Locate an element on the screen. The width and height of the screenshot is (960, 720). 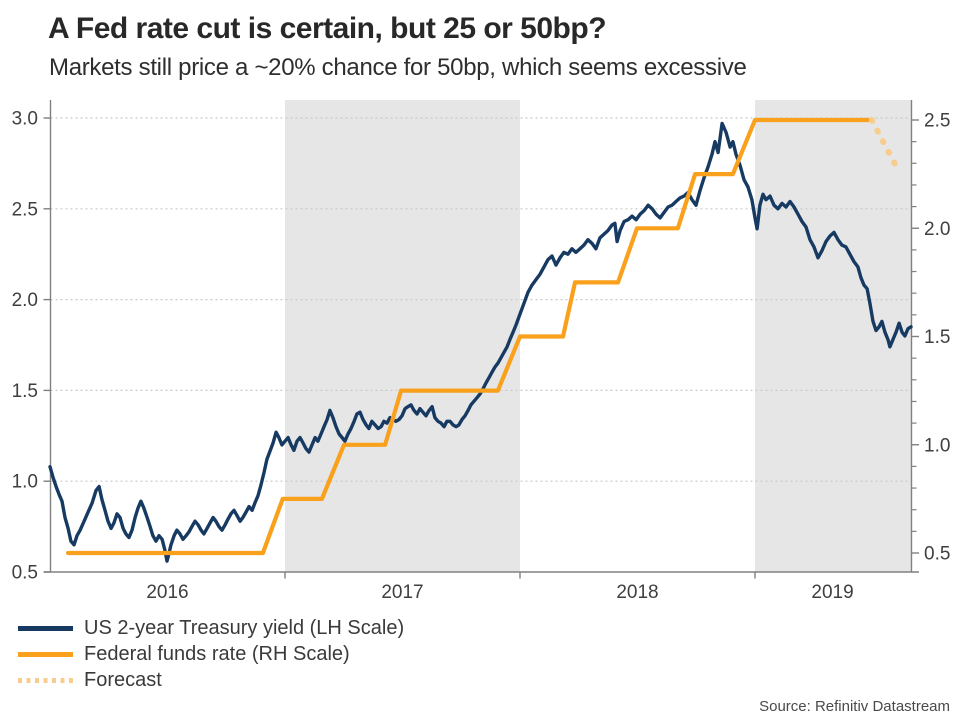
x-axis-year-label: 2016 is located at coordinates (167, 592).